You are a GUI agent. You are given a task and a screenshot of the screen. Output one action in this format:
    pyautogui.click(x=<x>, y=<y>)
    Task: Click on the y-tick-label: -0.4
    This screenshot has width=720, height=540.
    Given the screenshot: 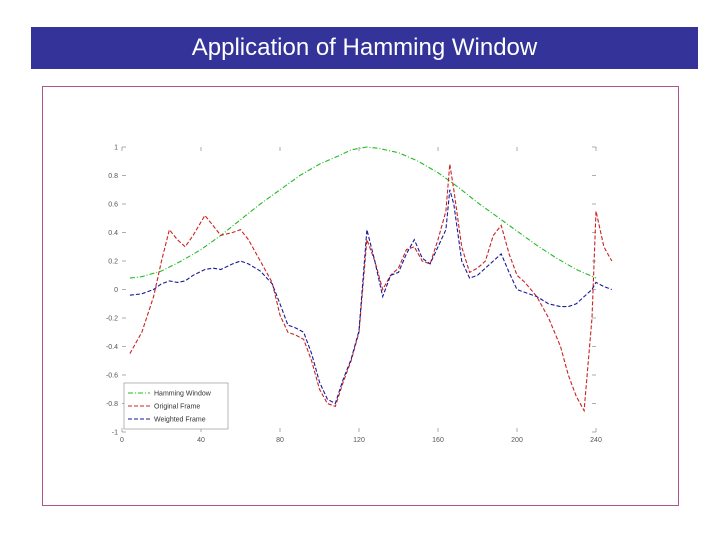 What is the action you would take?
    pyautogui.click(x=112, y=347)
    